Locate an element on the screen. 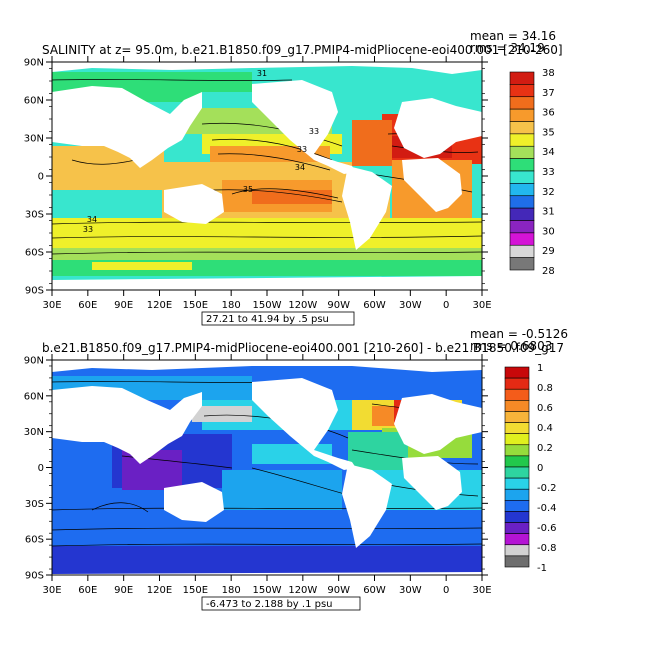  rms-stat: rms = 0.6803 is located at coordinates (511, 346).